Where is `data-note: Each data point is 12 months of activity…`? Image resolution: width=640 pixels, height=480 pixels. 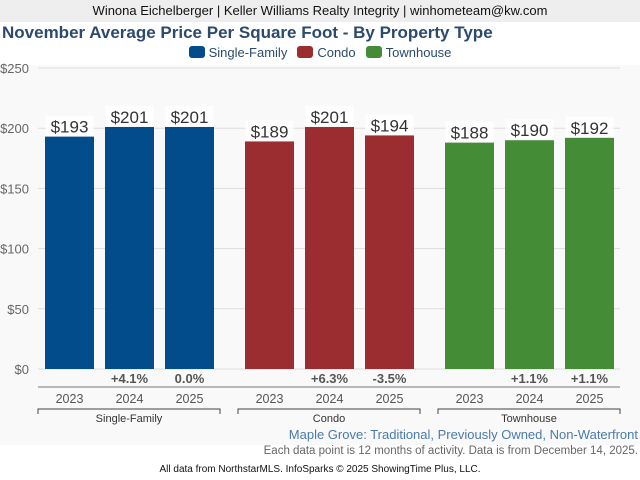 data-note: Each data point is 12 months of activity… is located at coordinates (450, 451).